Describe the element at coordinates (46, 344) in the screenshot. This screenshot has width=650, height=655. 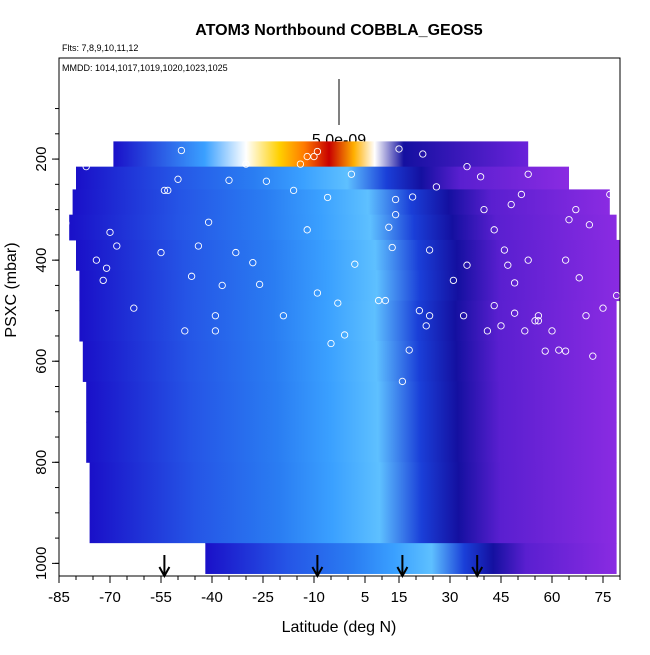
I see `y-axis: 200 400 600 800 1000` at that location.